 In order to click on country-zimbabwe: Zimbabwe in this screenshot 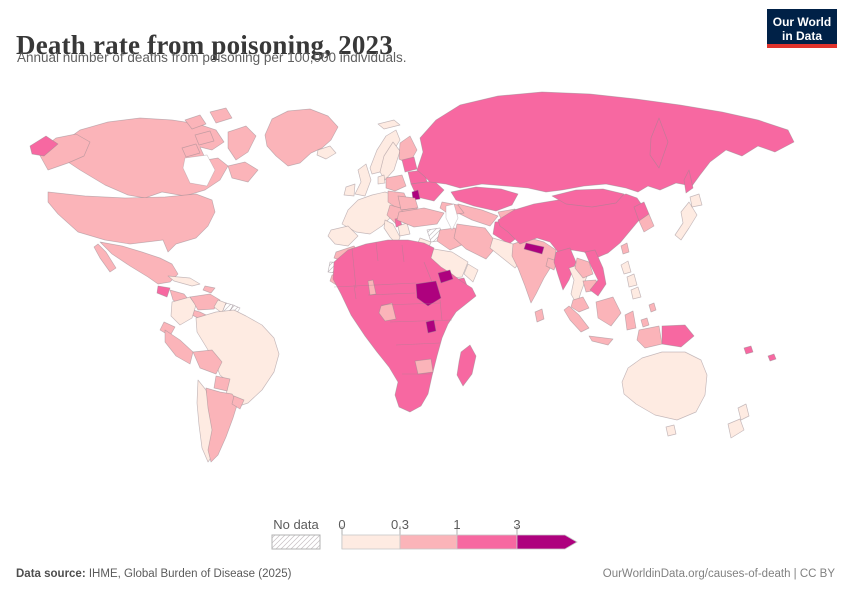, I will do `click(424, 366)`.